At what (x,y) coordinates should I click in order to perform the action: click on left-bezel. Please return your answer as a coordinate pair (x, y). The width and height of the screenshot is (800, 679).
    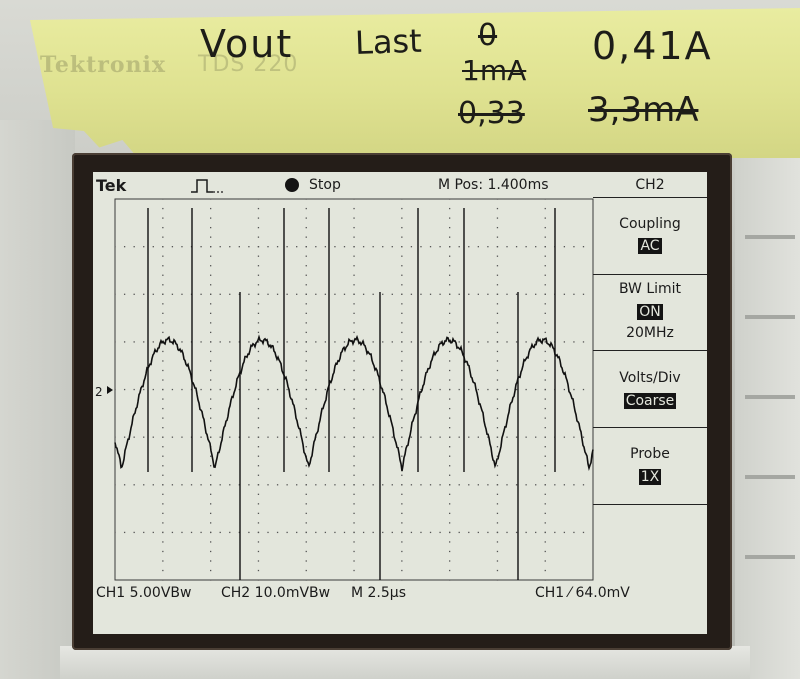
    Looking at the image, I should click on (37, 399).